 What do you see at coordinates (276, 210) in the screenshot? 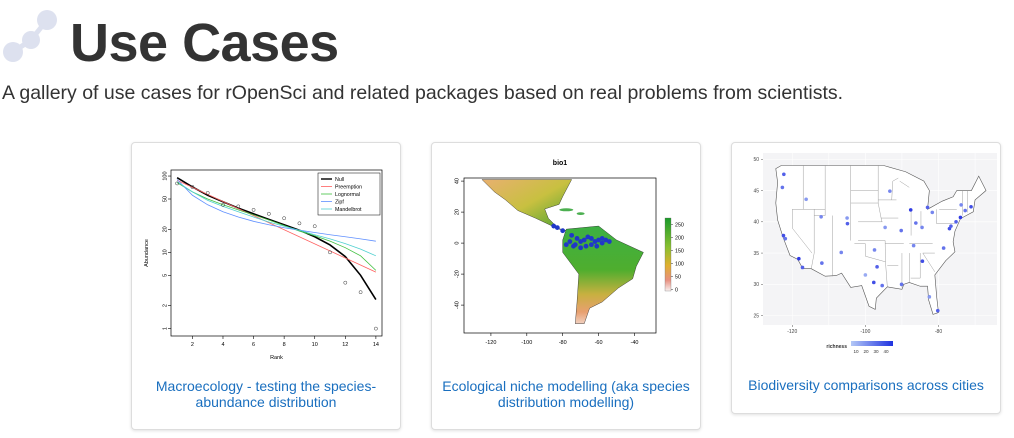
I see `series-line-zipf` at bounding box center [276, 210].